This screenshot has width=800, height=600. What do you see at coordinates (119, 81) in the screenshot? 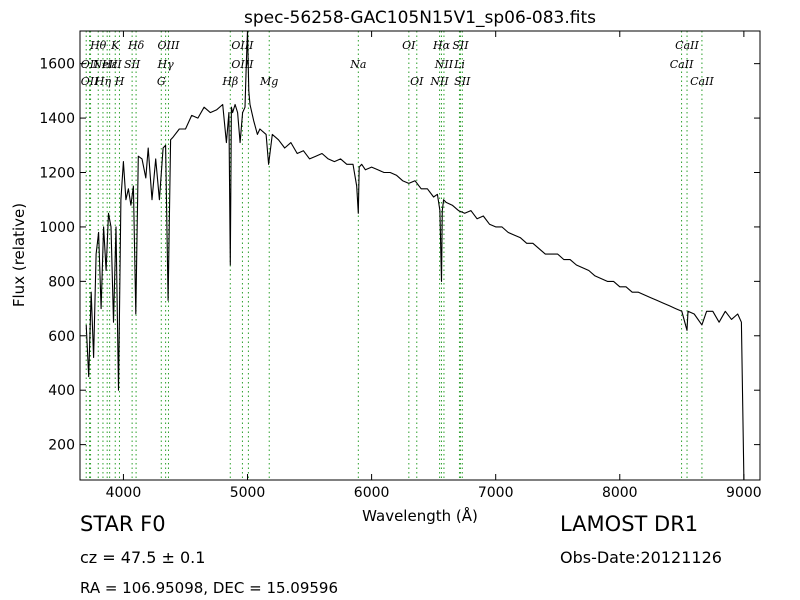
I see `line-annotation-label: H` at bounding box center [119, 81].